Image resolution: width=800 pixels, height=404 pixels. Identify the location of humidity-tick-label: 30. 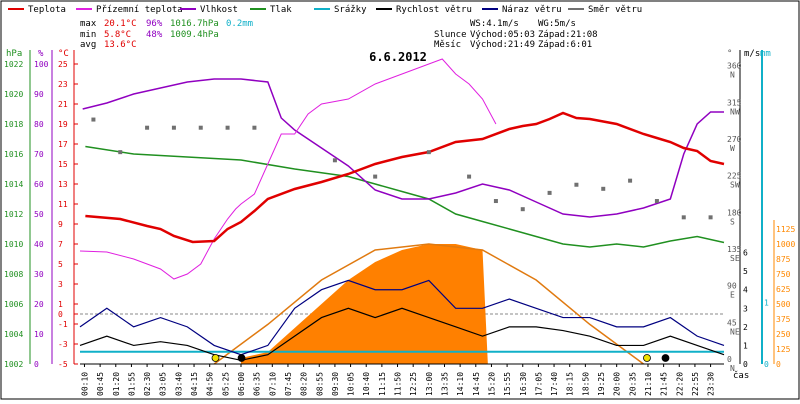
(39, 274).